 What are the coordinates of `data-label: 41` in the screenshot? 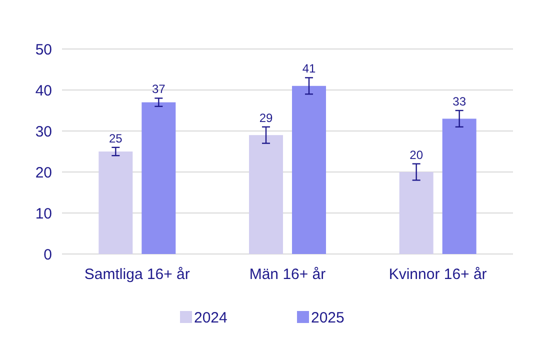 It's located at (309, 69).